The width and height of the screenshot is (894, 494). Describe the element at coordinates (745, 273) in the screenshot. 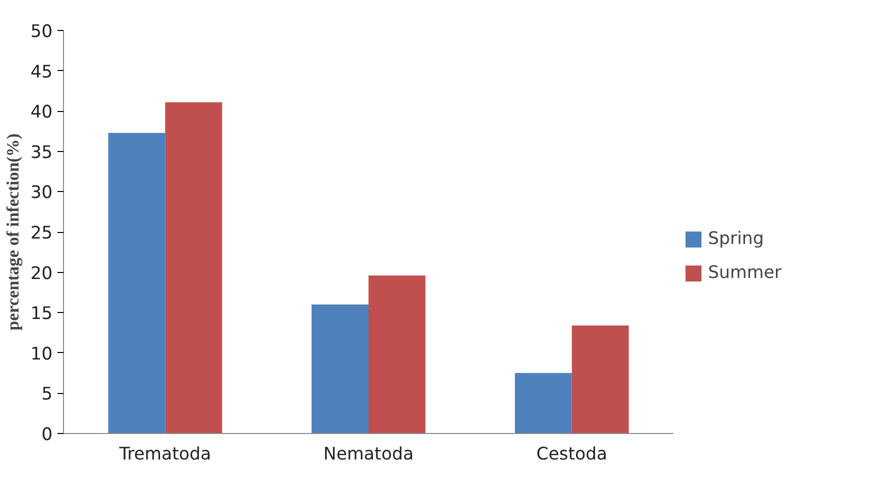

I see `legend-label: Summer` at that location.